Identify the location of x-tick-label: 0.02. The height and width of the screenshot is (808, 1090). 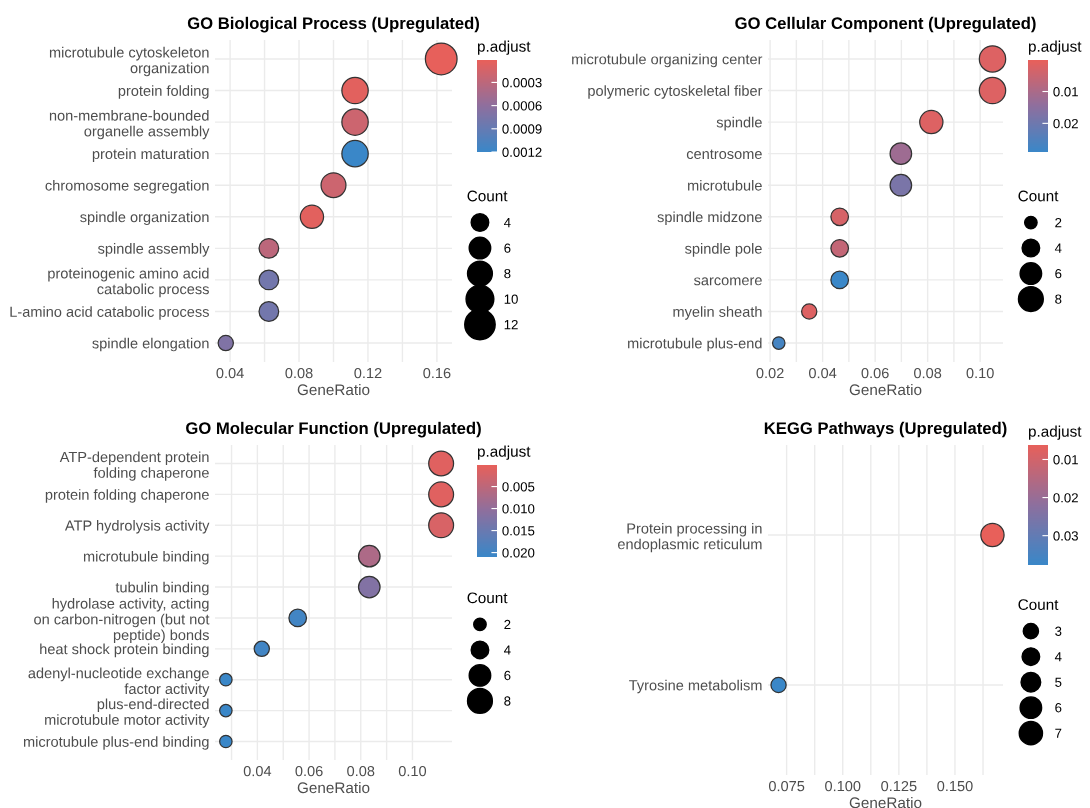
(770, 373).